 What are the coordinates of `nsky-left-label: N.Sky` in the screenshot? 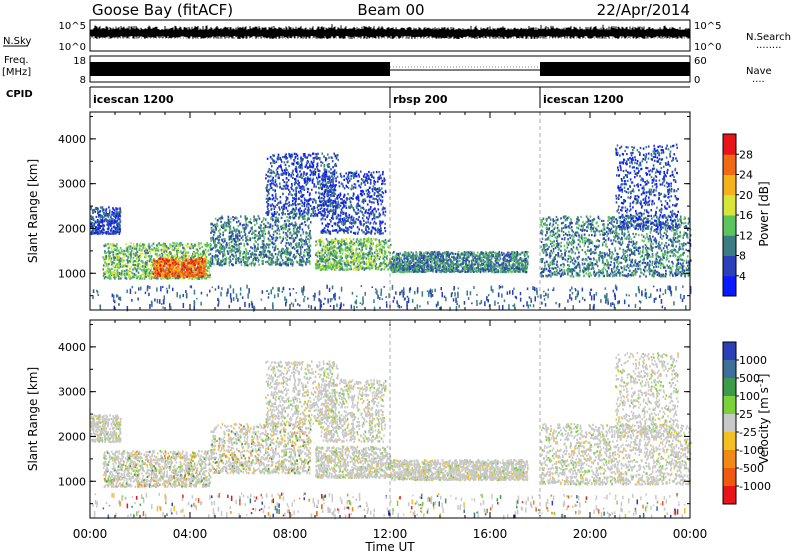 It's located at (17, 41).